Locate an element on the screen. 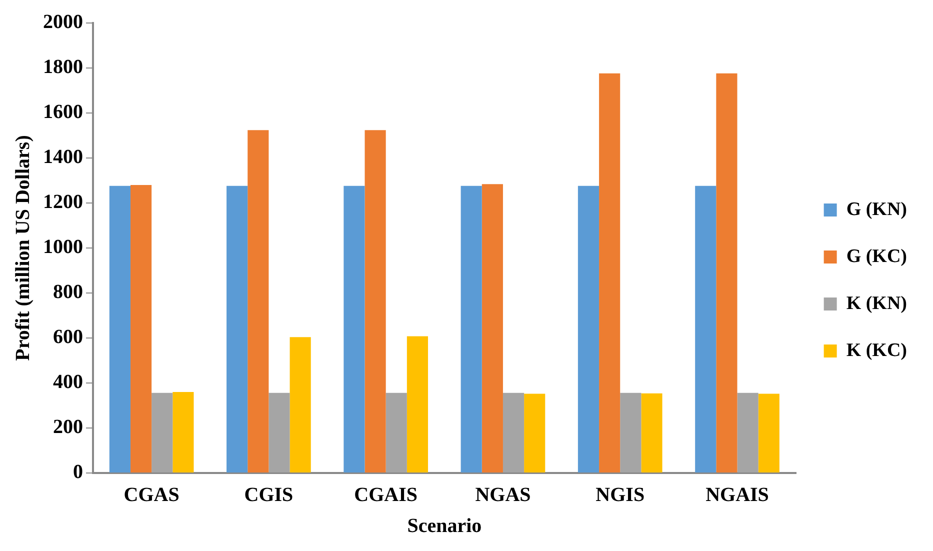 The height and width of the screenshot is (551, 933). y-tick-label: 2000 is located at coordinates (63, 22).